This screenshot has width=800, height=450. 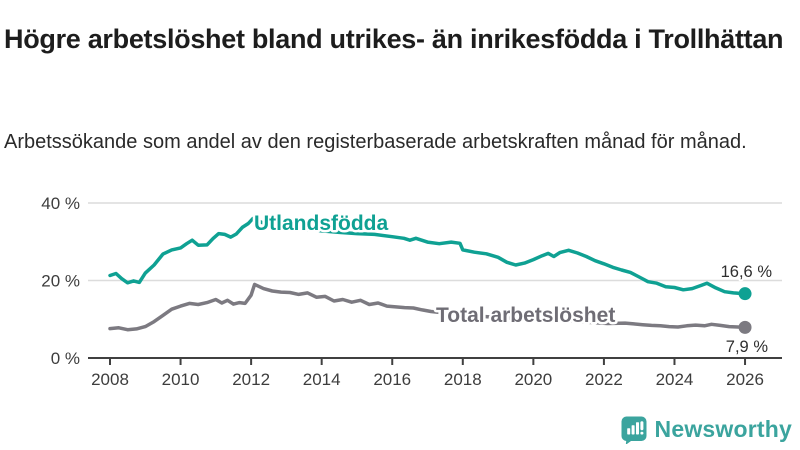 I want to click on end-value-label-total: 7,9 %, so click(x=747, y=347).